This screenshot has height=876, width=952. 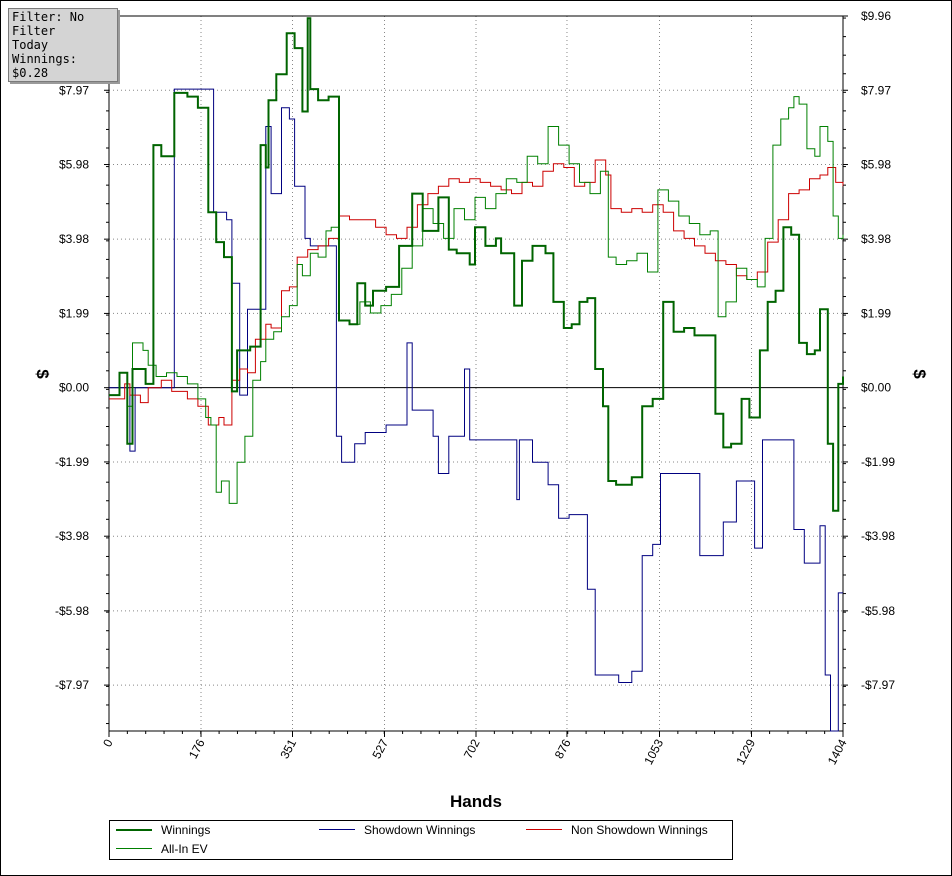 I want to click on legend-label-showdown-winnings: Showdown Winnings, so click(x=420, y=830).